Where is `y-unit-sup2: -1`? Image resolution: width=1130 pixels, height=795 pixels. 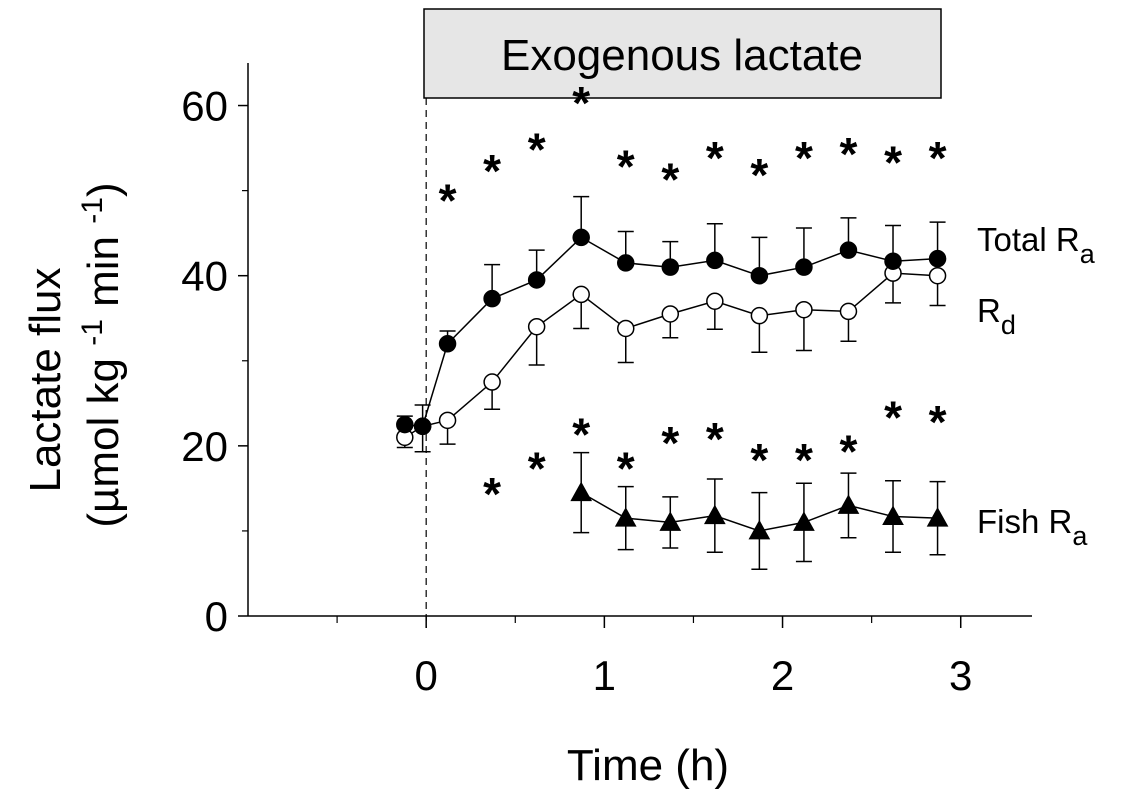
y-unit-sup2: -1 is located at coordinates (92, 210).